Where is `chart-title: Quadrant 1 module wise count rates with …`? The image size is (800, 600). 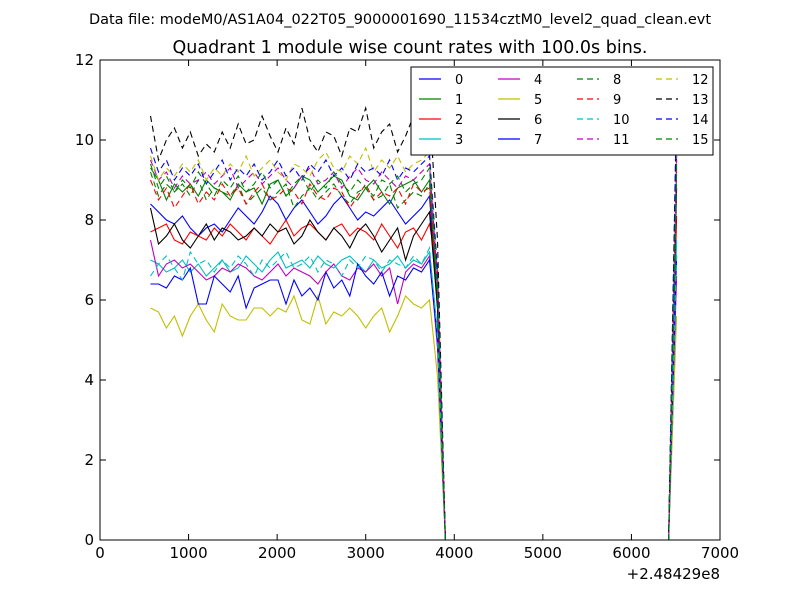 chart-title: Quadrant 1 module wise count rates with … is located at coordinates (410, 48).